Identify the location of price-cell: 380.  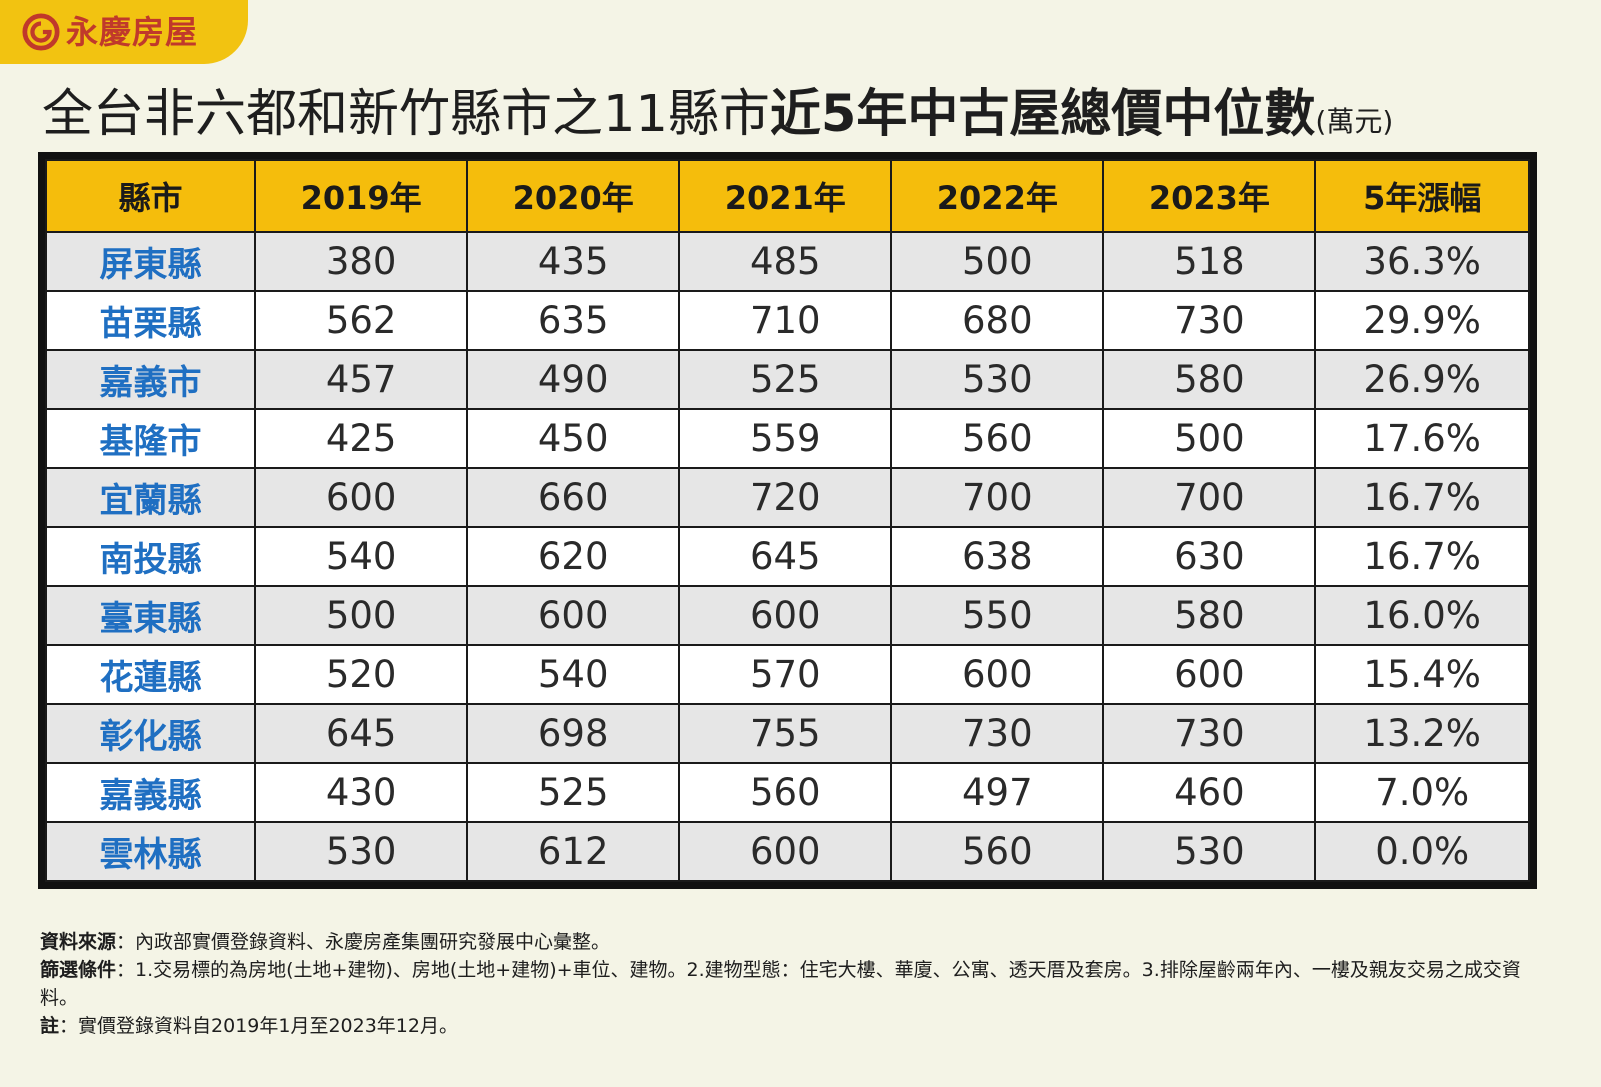
(361, 261).